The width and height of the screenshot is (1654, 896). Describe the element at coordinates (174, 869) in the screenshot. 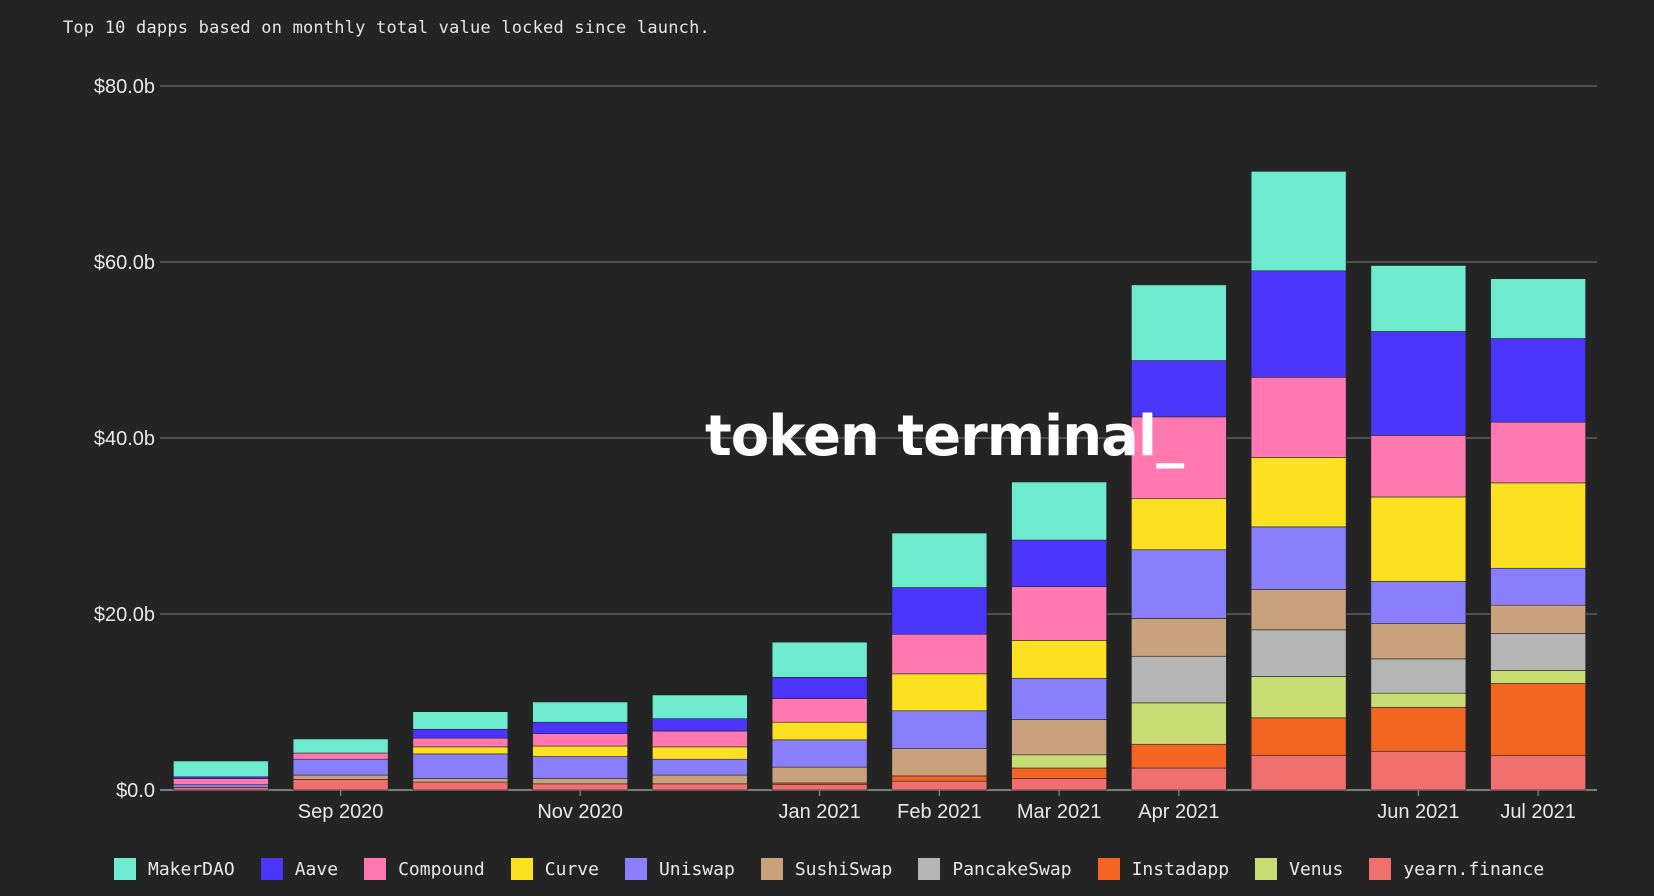

I see `legend-item: MakerDAO` at that location.